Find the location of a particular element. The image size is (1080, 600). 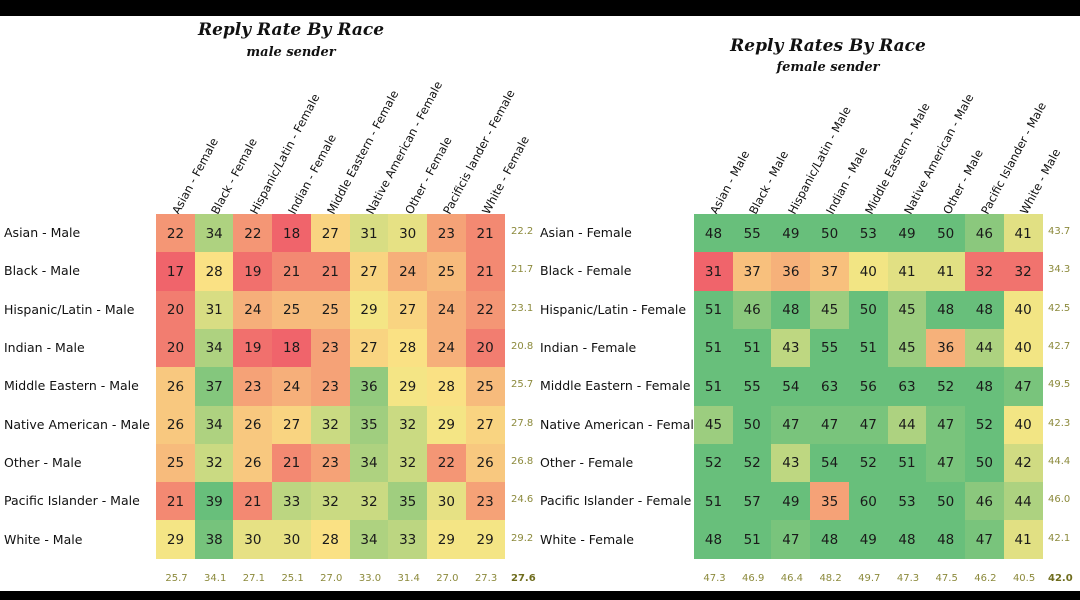

row-average: 20.8 is located at coordinates (522, 347).